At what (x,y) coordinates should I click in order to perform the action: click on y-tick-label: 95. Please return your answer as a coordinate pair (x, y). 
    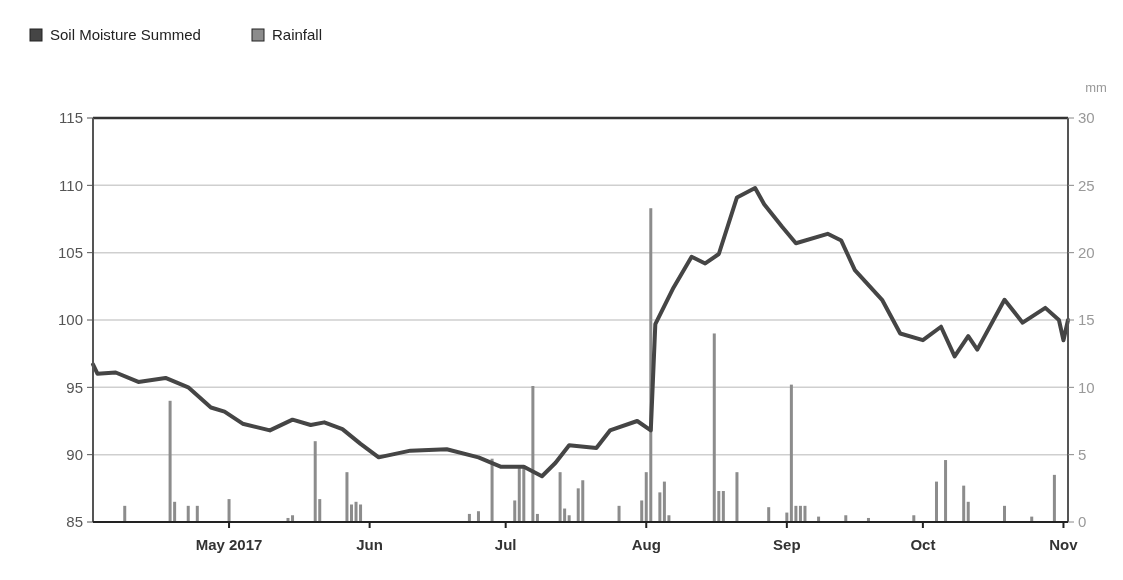
    Looking at the image, I should click on (74, 387).